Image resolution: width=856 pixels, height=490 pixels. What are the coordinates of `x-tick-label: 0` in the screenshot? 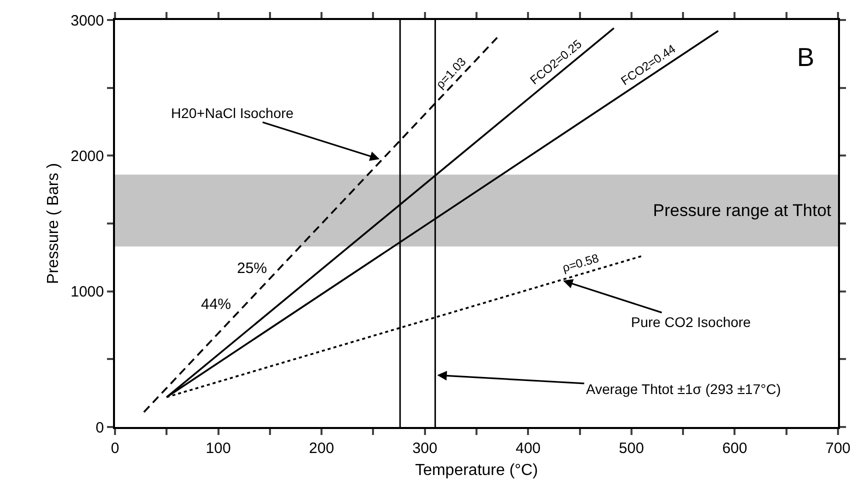 It's located at (115, 448).